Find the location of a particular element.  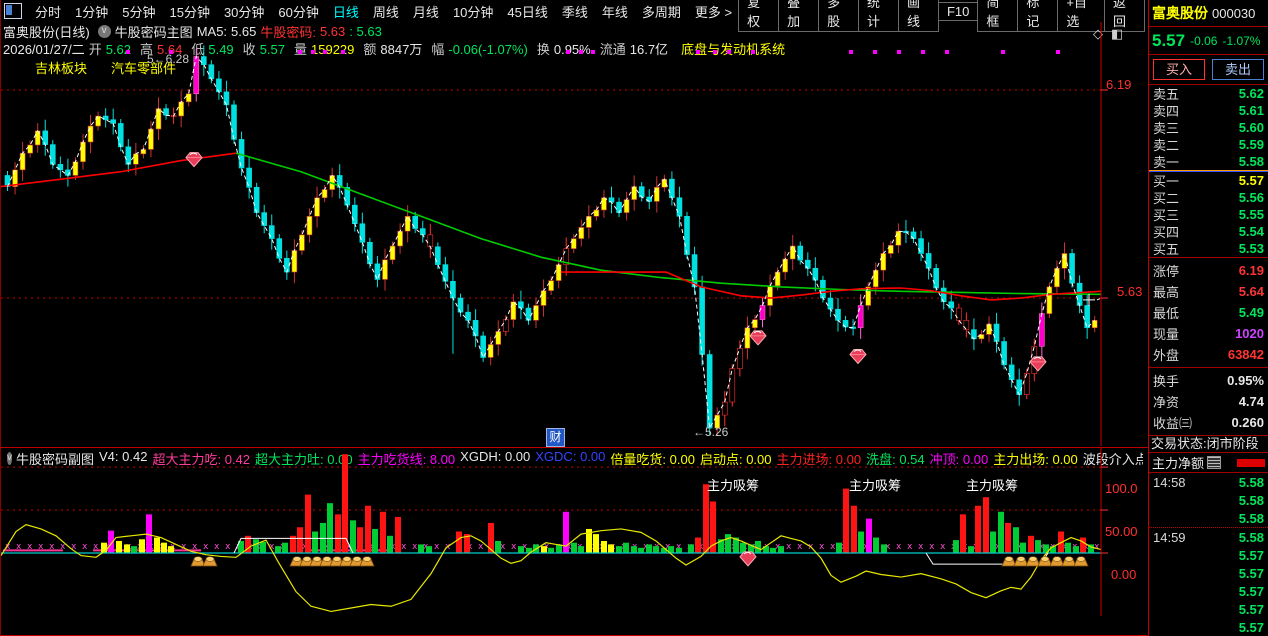

book-separator is located at coordinates (1208, 171).